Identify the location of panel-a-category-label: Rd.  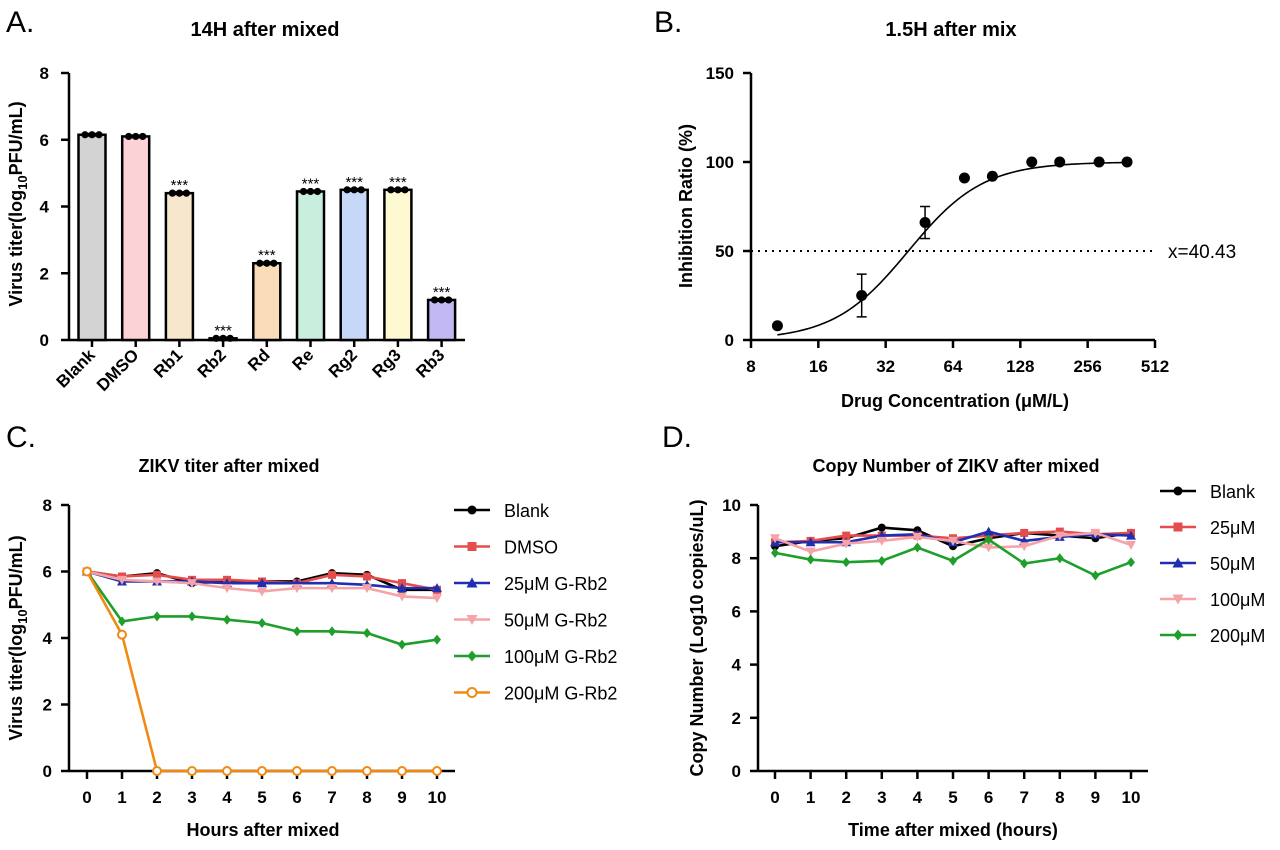
(258, 359).